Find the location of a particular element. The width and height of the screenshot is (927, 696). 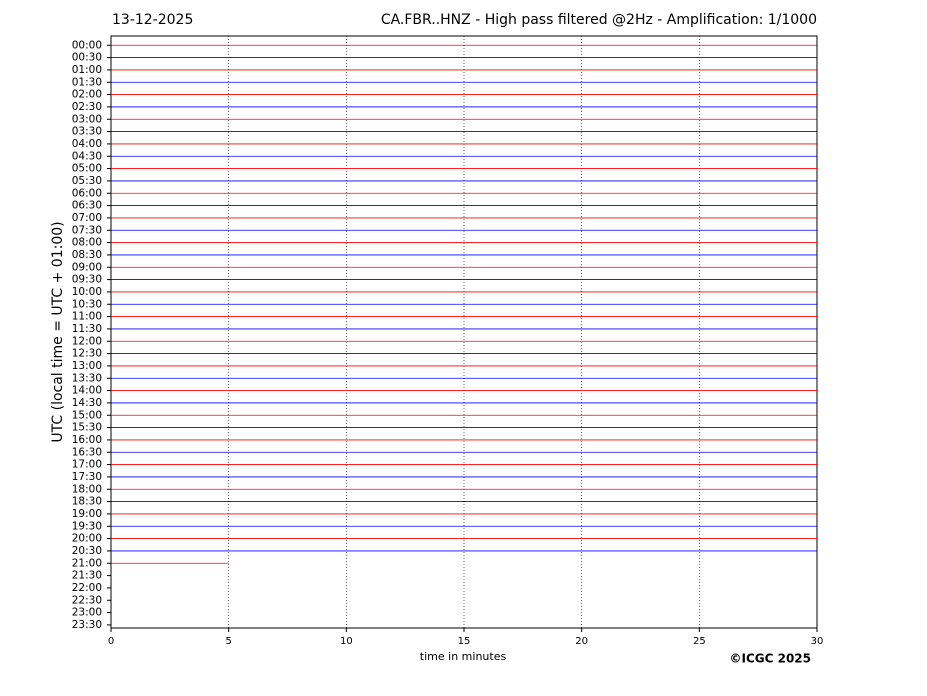

y-tick-label: 10:30 is located at coordinates (87, 304).